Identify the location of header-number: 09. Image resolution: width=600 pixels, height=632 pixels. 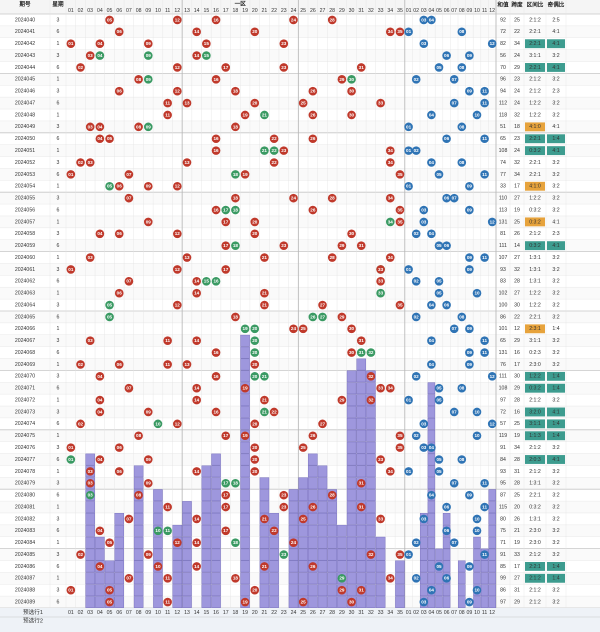
(148, 11).